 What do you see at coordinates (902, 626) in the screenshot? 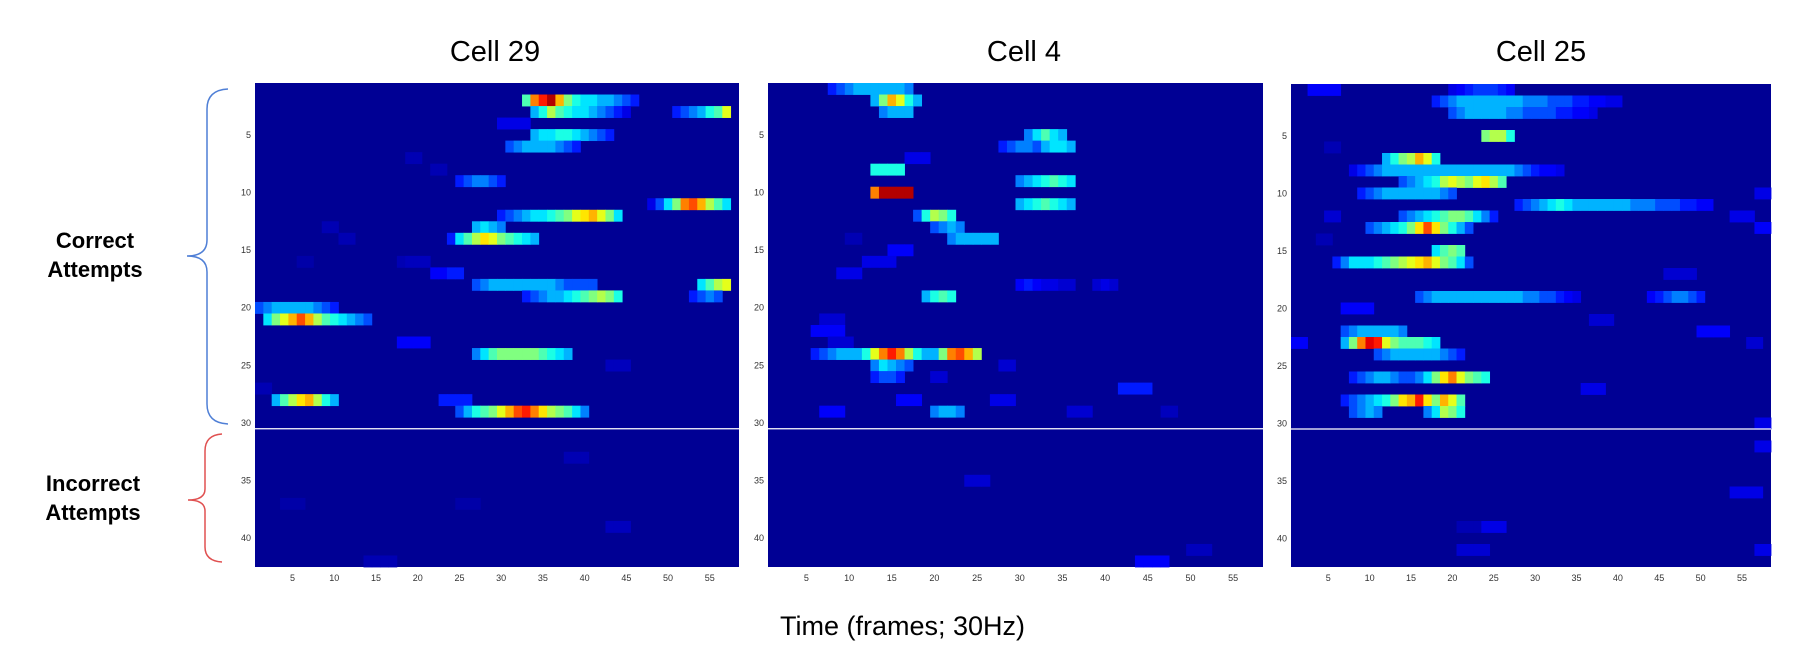
I see `x-axis-label: Time (frames; 30Hz)` at bounding box center [902, 626].